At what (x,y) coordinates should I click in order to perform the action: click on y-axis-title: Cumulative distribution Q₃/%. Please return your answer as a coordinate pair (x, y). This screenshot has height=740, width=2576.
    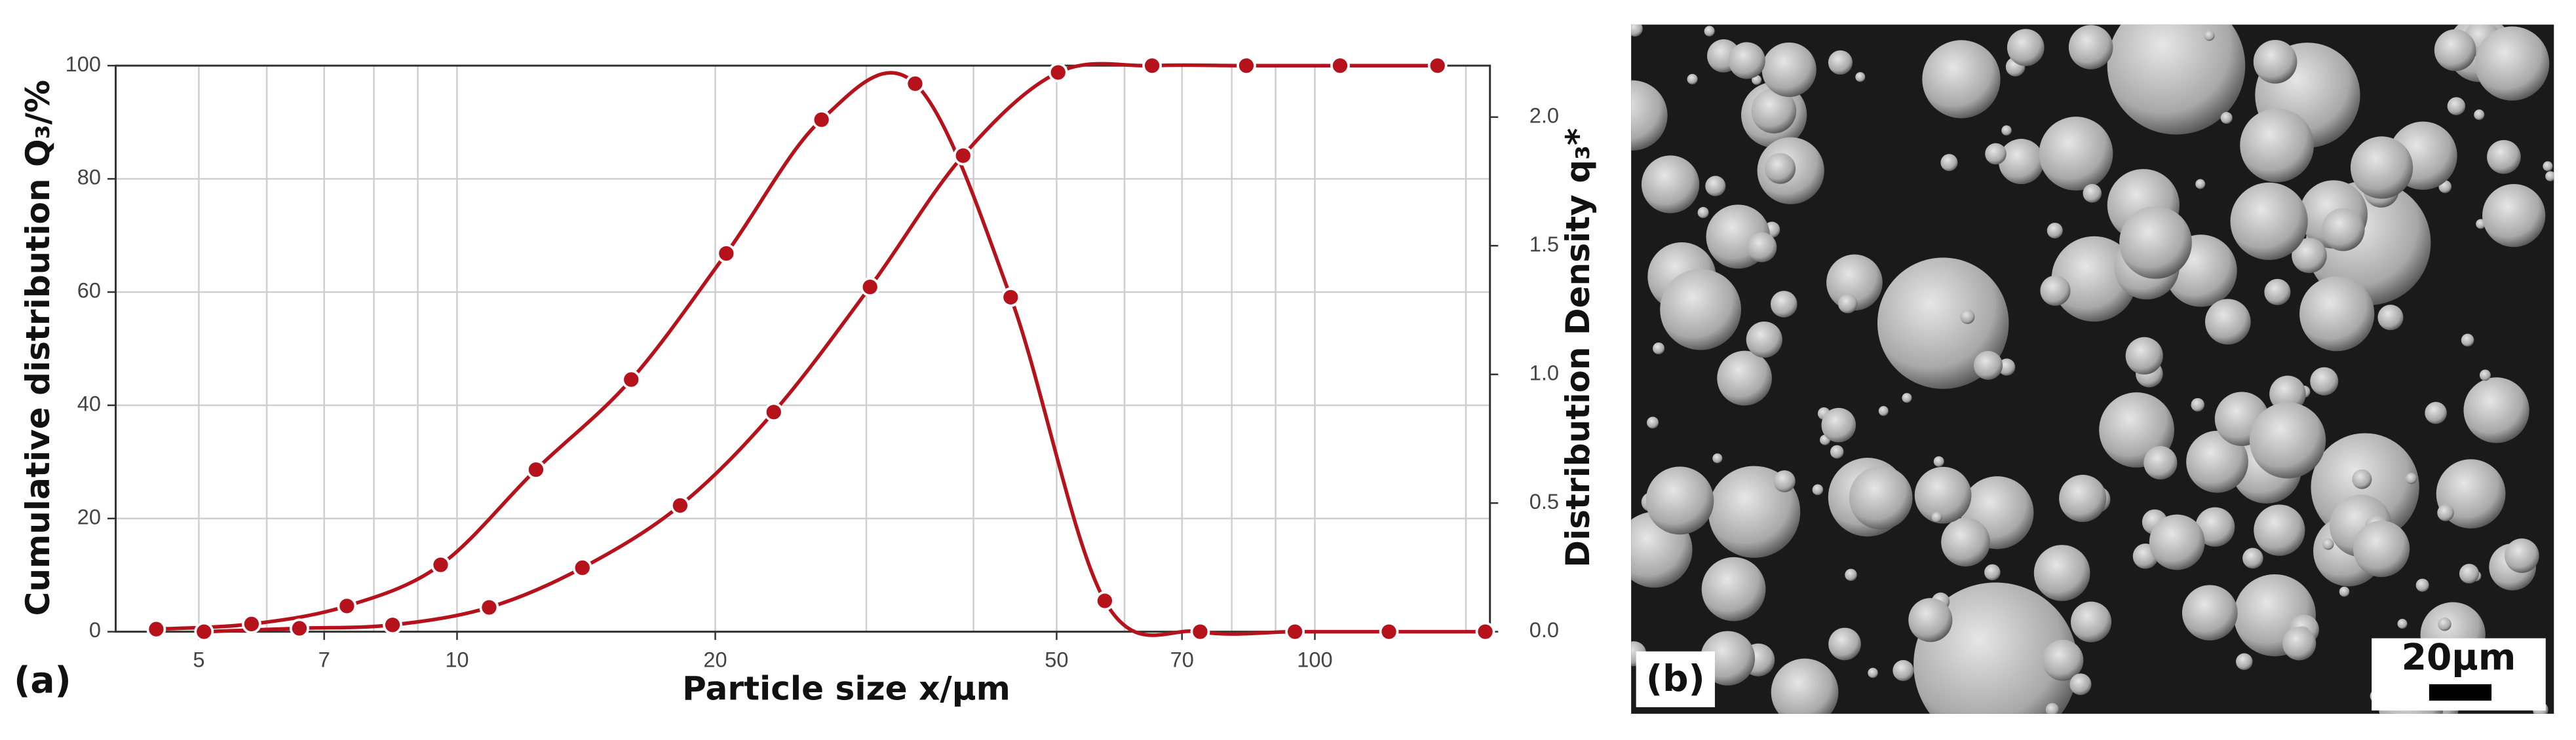
    Looking at the image, I should click on (37, 348).